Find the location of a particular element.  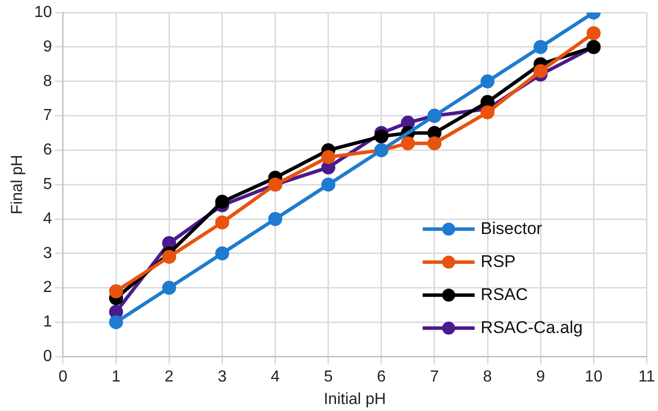

legend-label: RSAC is located at coordinates (504, 294).